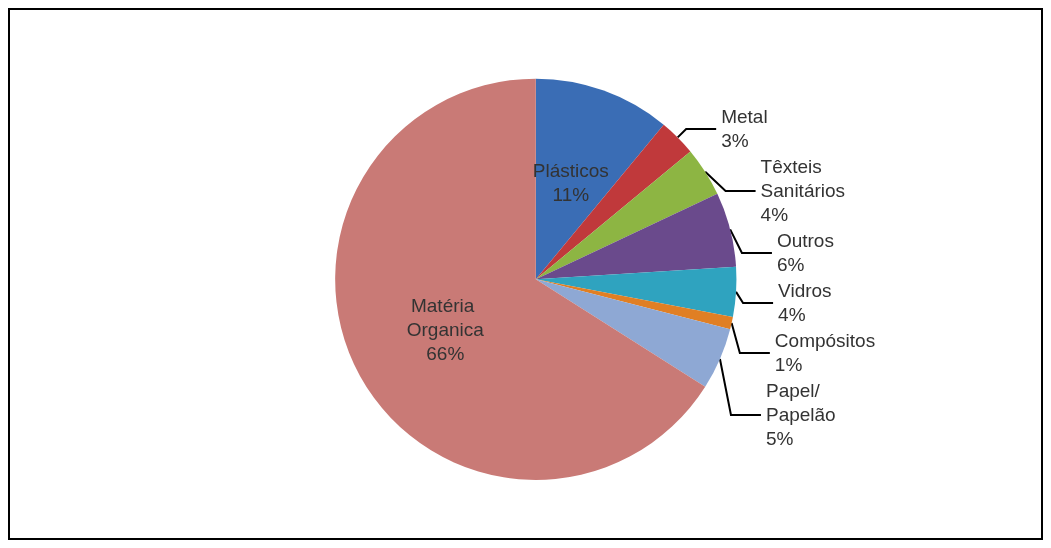 The width and height of the screenshot is (1051, 548). Describe the element at coordinates (800, 403) in the screenshot. I see `slice-label: Papel/Papelão` at that location.